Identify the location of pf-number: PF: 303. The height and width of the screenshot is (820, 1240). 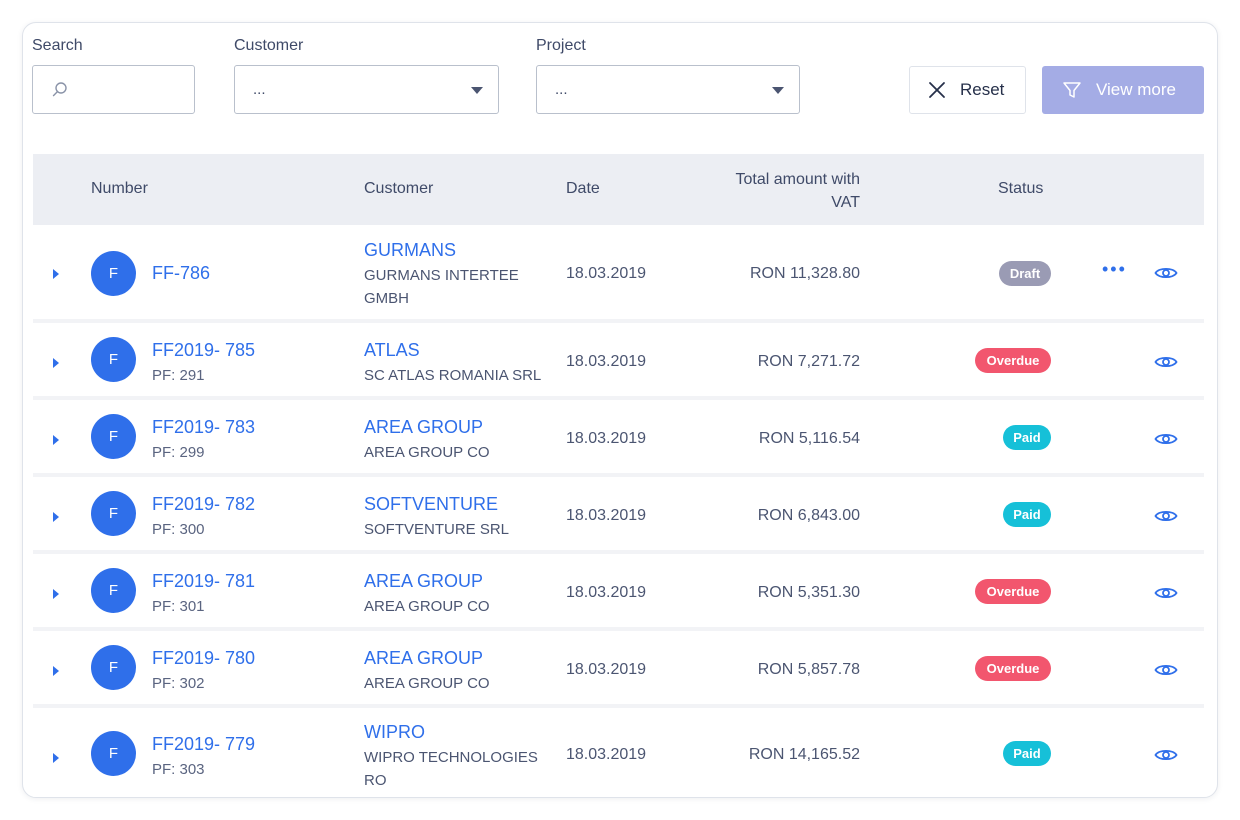
(178, 769).